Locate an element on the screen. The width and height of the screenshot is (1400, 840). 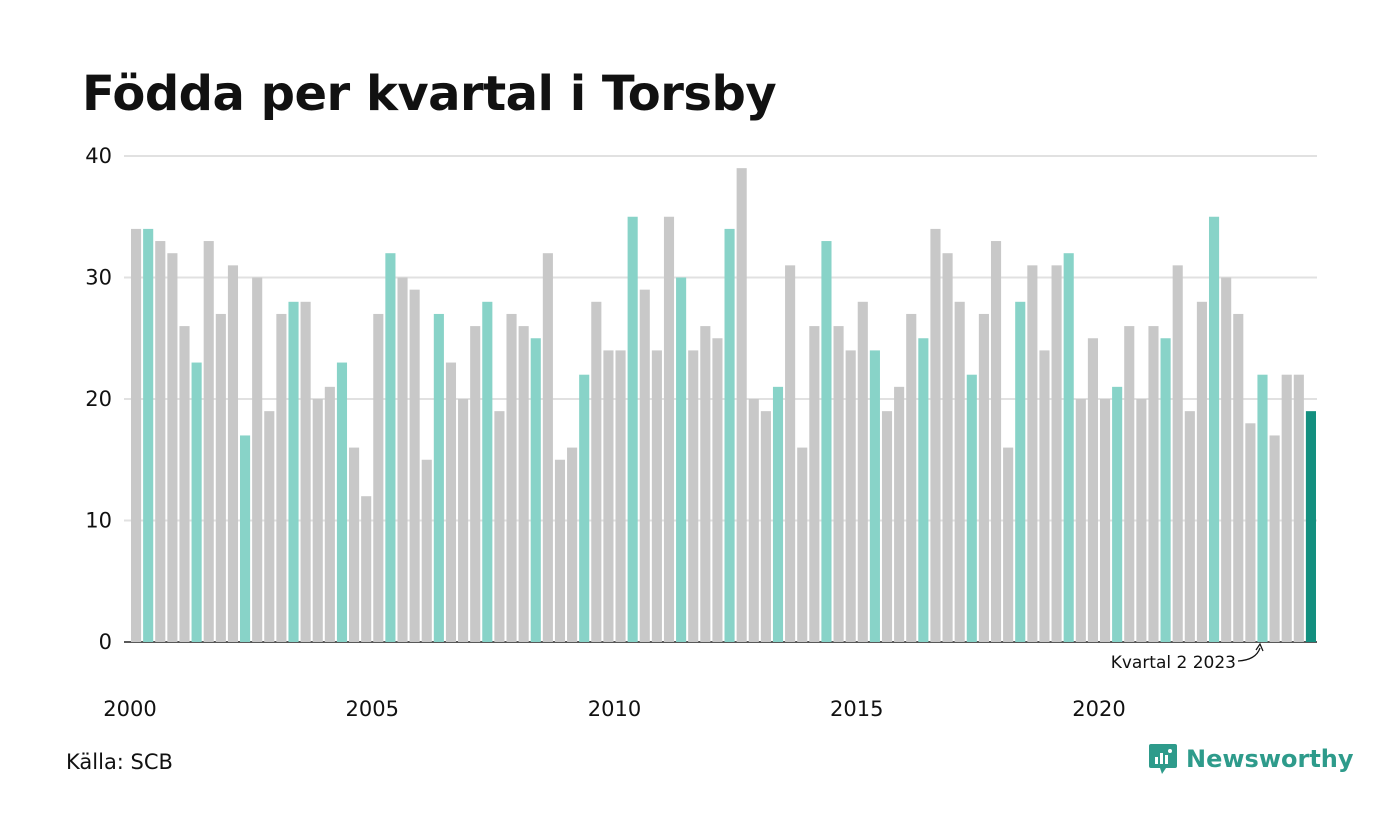
x-tick-label: 2000 is located at coordinates (129, 709).